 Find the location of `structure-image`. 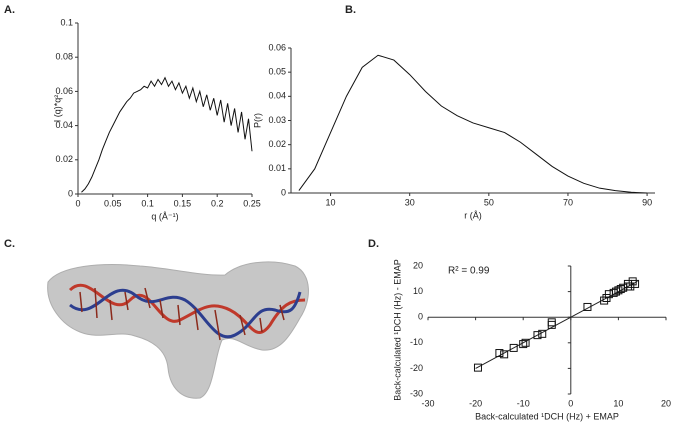

structure-image is located at coordinates (178, 330).